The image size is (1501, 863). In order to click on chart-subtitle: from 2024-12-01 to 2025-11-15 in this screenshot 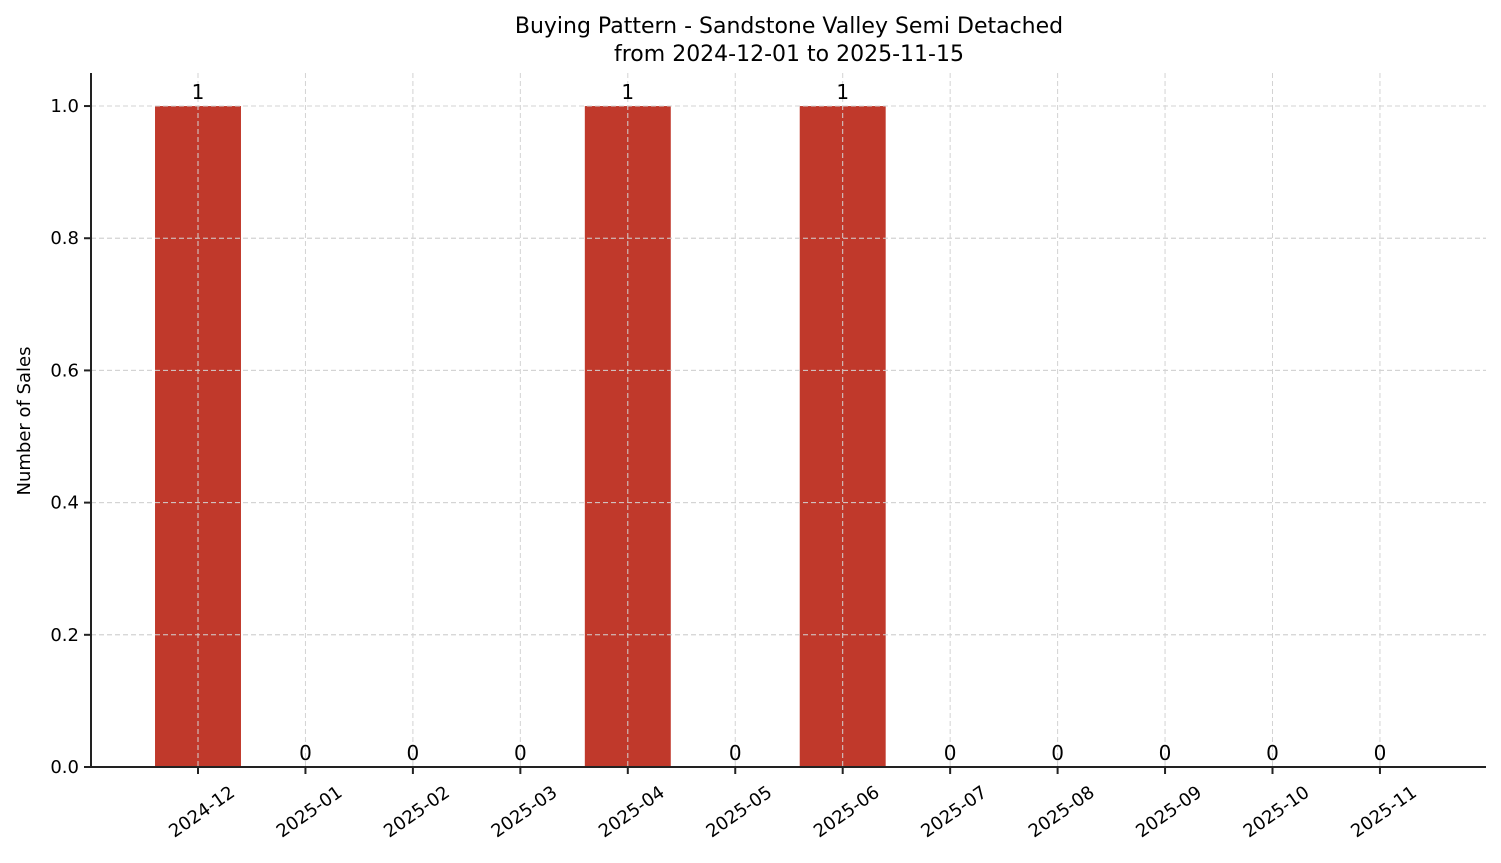, I will do `click(789, 54)`.